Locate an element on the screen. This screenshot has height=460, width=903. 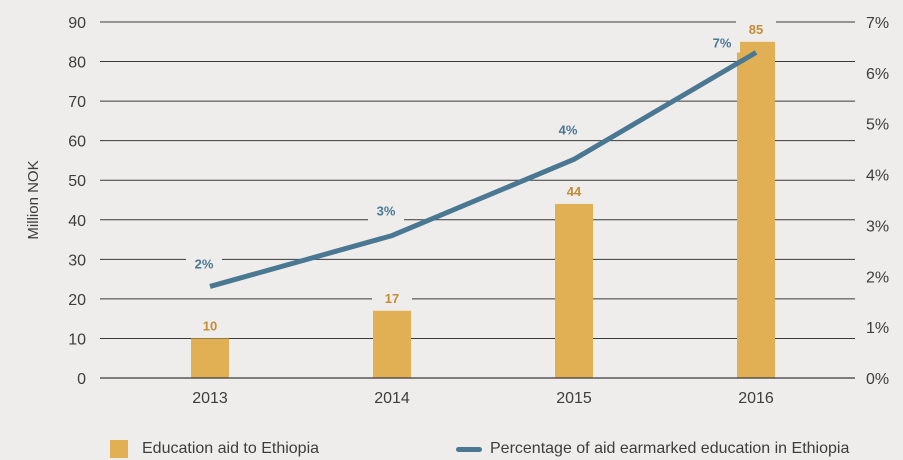
bar-data-label: 10 is located at coordinates (210, 325).